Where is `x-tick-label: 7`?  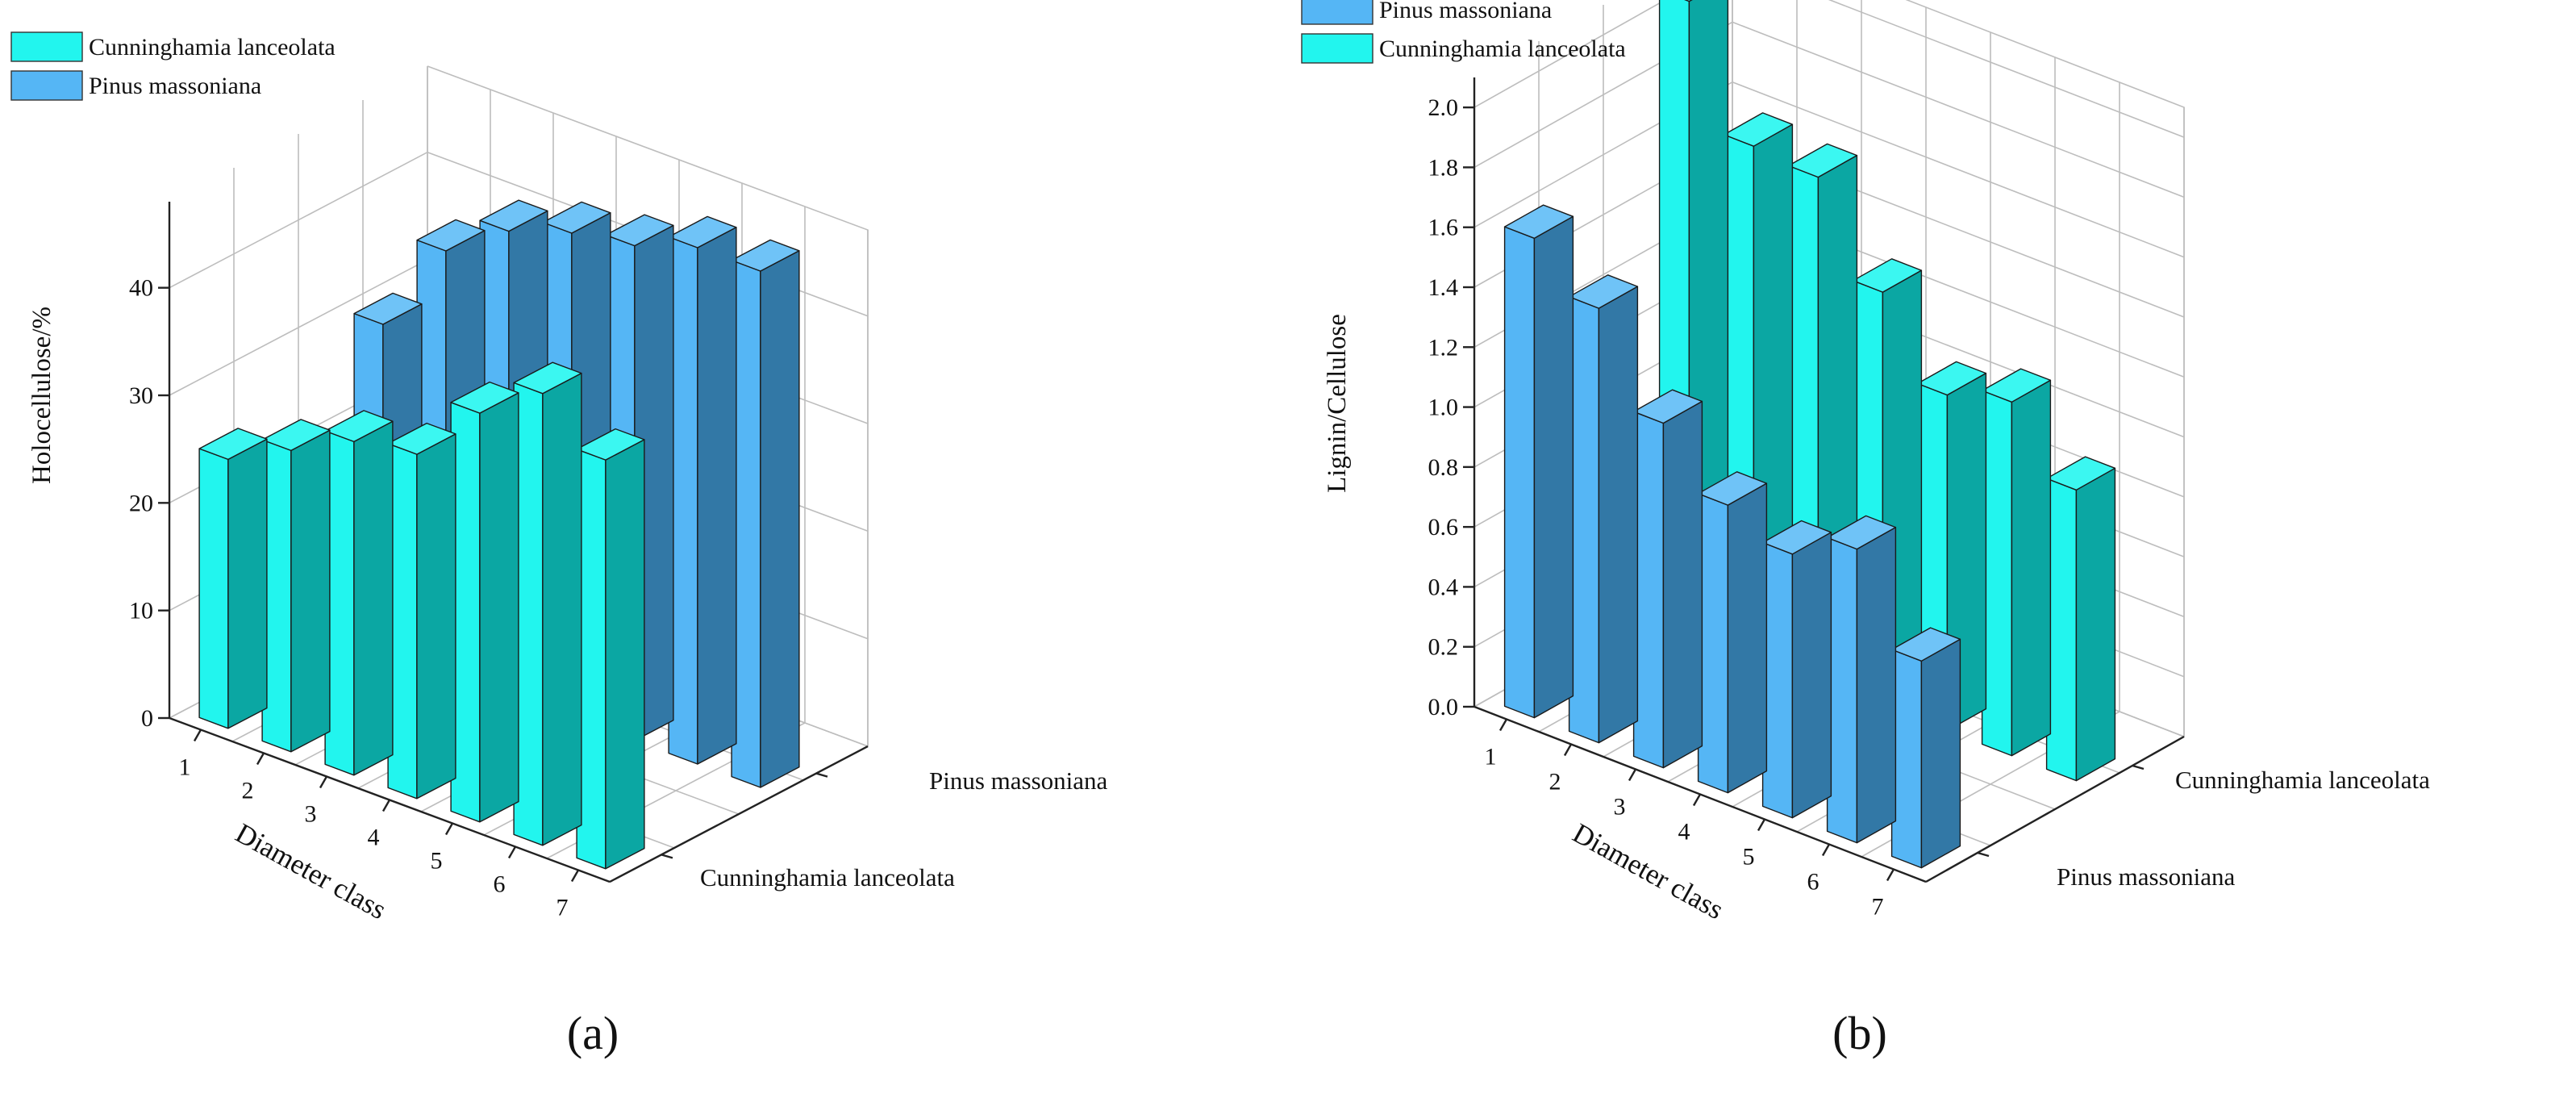 x-tick-label: 7 is located at coordinates (562, 908).